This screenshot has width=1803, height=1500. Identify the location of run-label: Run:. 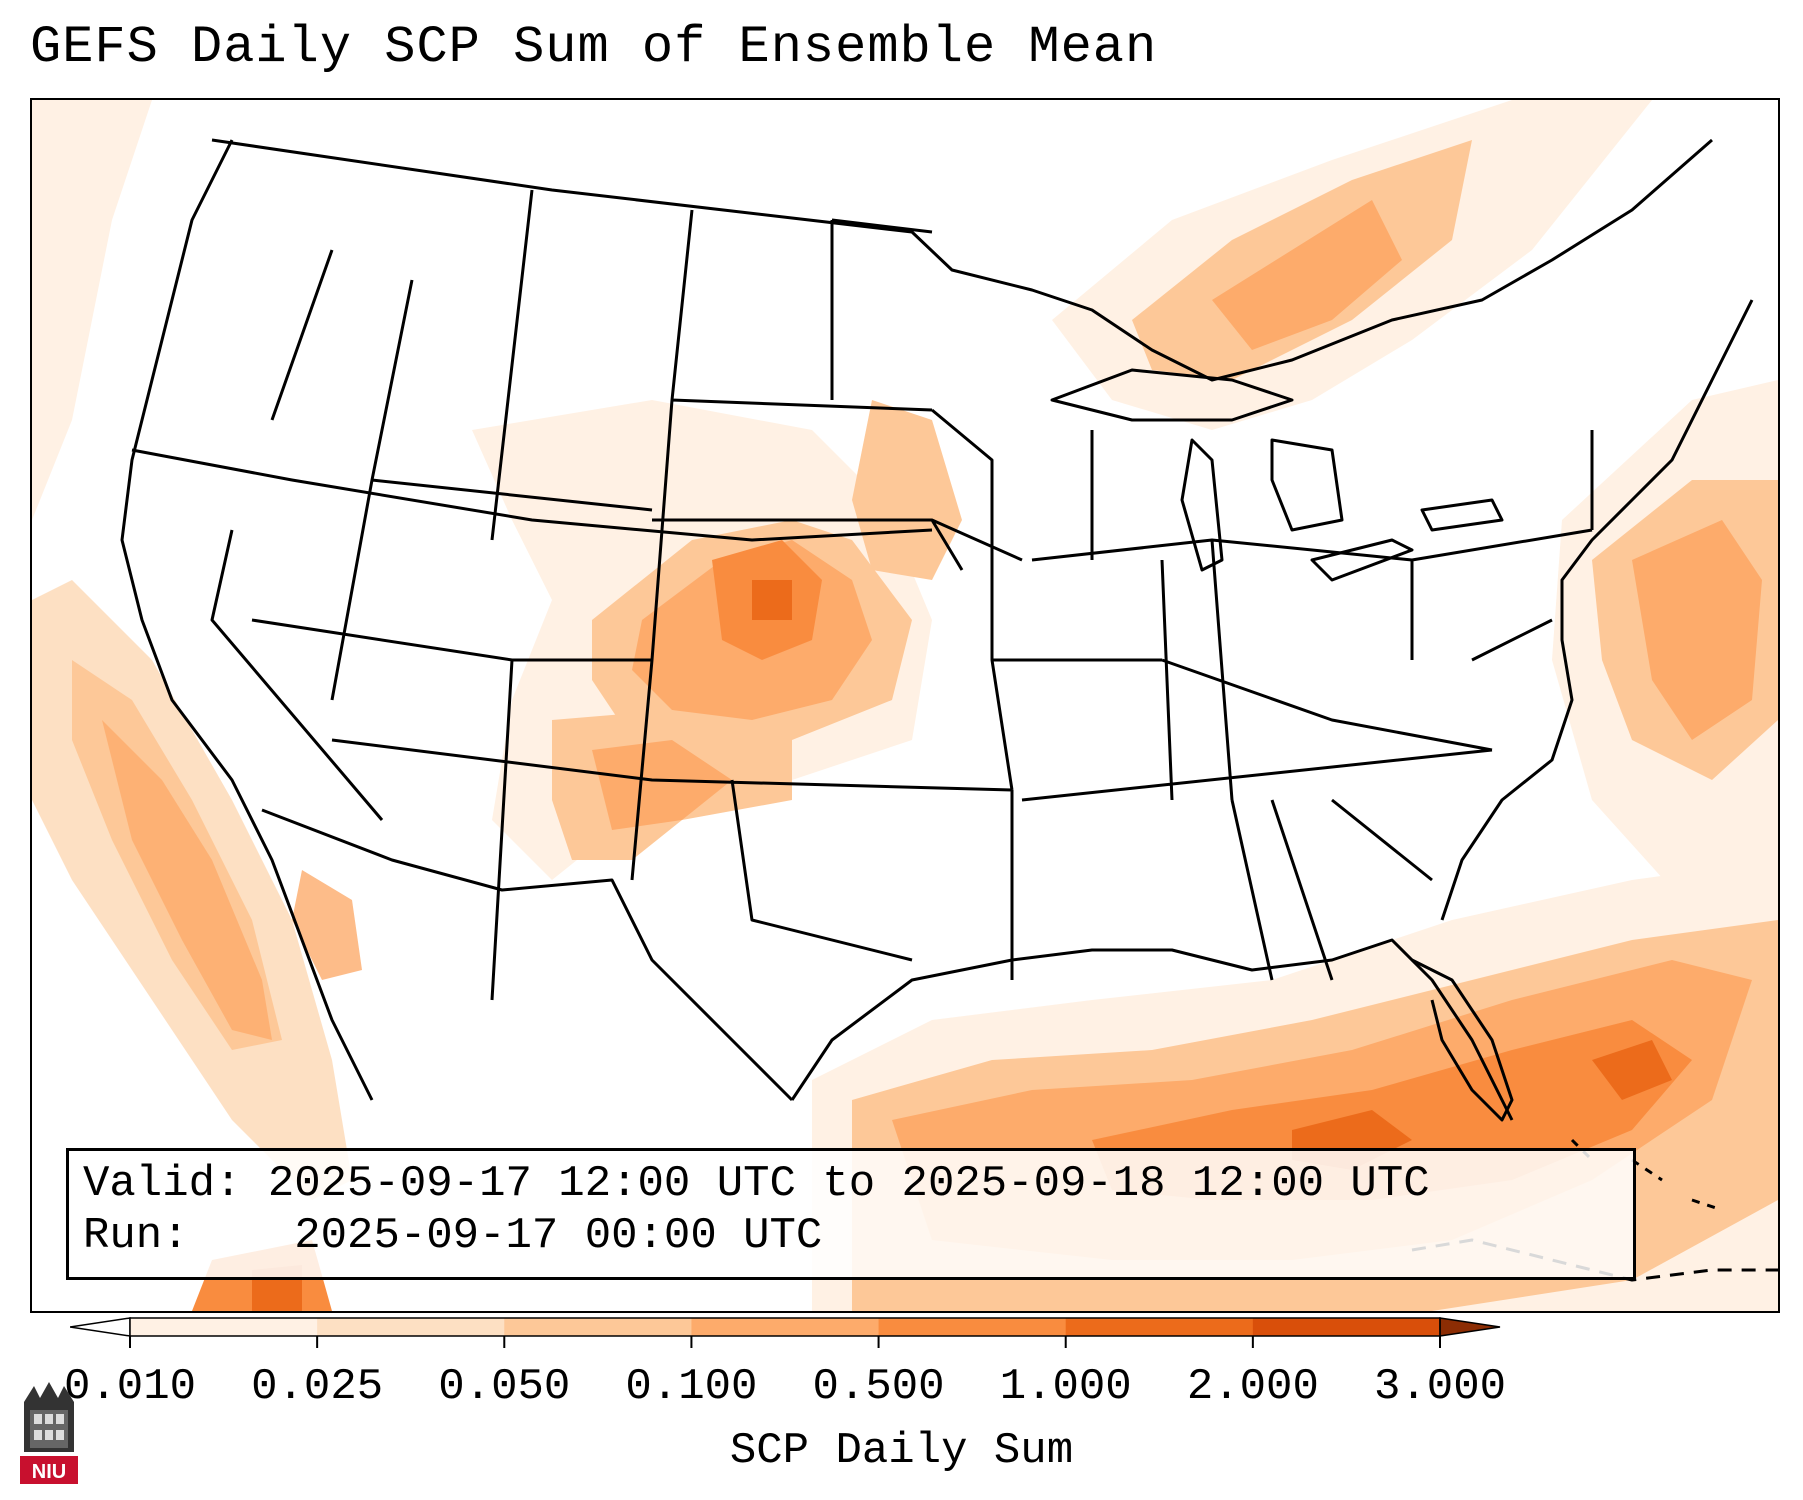
(136, 1236).